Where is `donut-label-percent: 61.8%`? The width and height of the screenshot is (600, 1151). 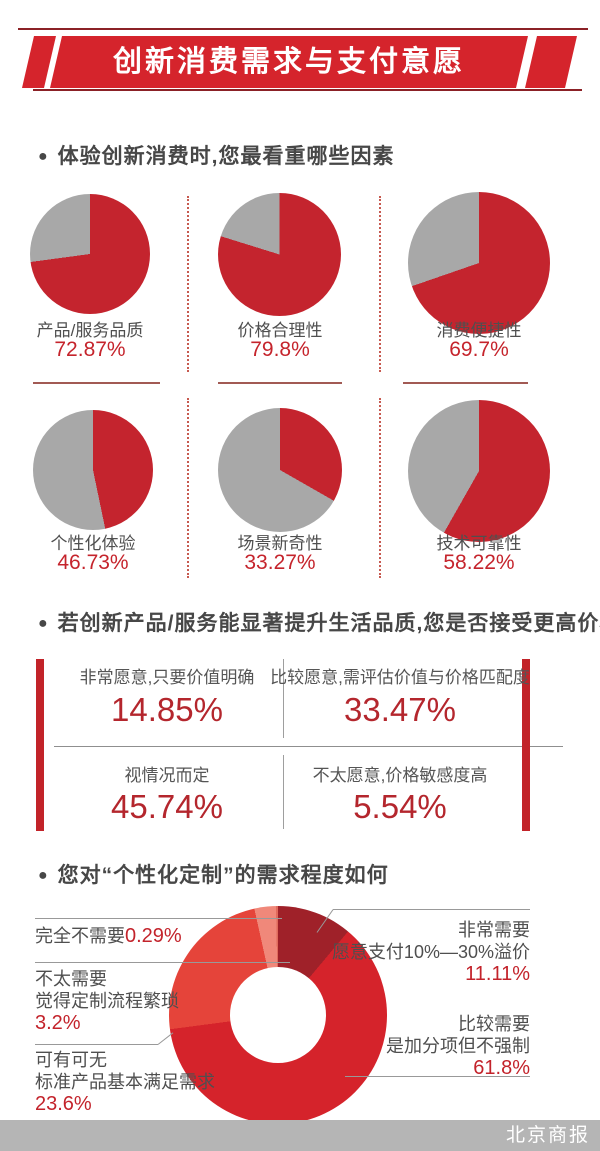
donut-label-percent: 61.8% is located at coordinates (501, 1068).